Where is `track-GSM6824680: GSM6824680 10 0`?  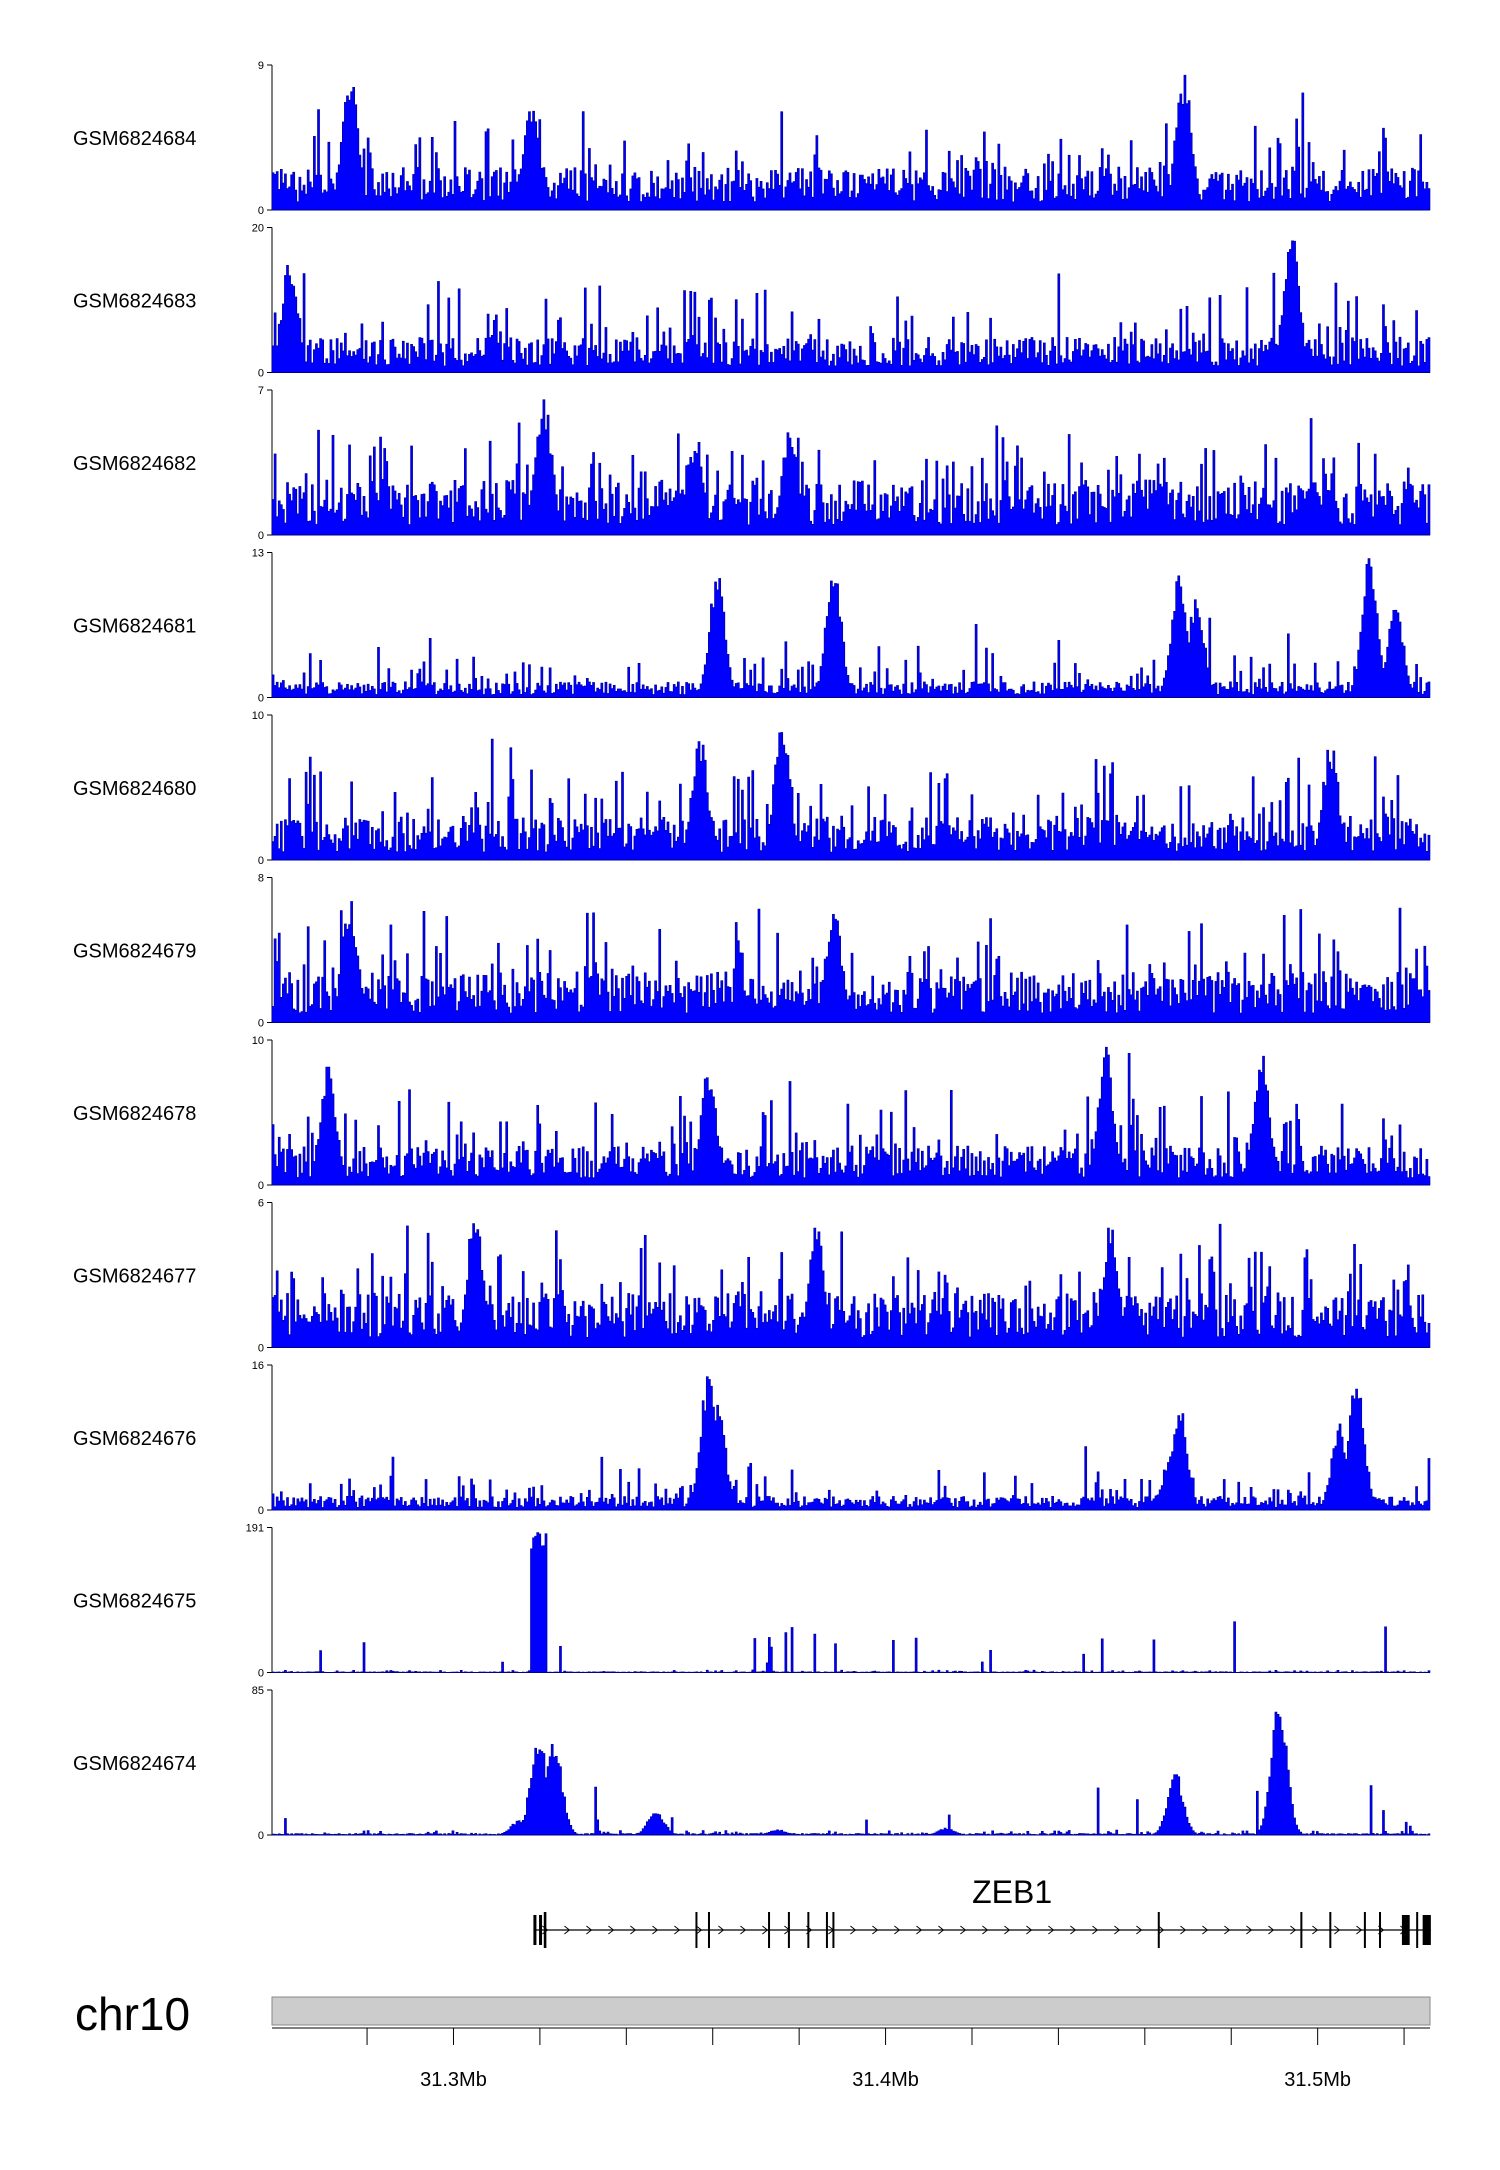
track-GSM6824680: GSM6824680 10 0 is located at coordinates (752, 788).